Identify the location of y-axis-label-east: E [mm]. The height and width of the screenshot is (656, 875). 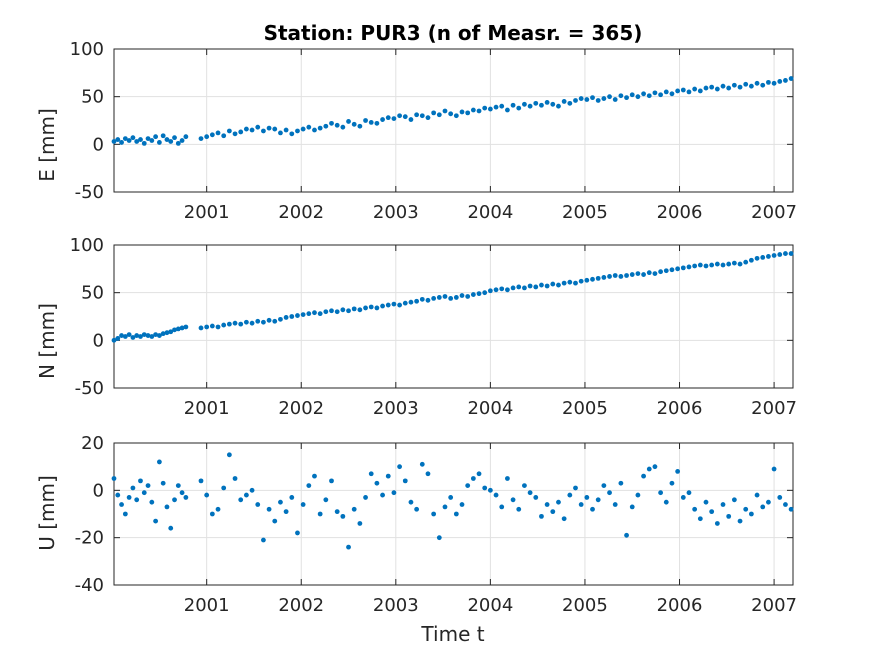
(47, 145).